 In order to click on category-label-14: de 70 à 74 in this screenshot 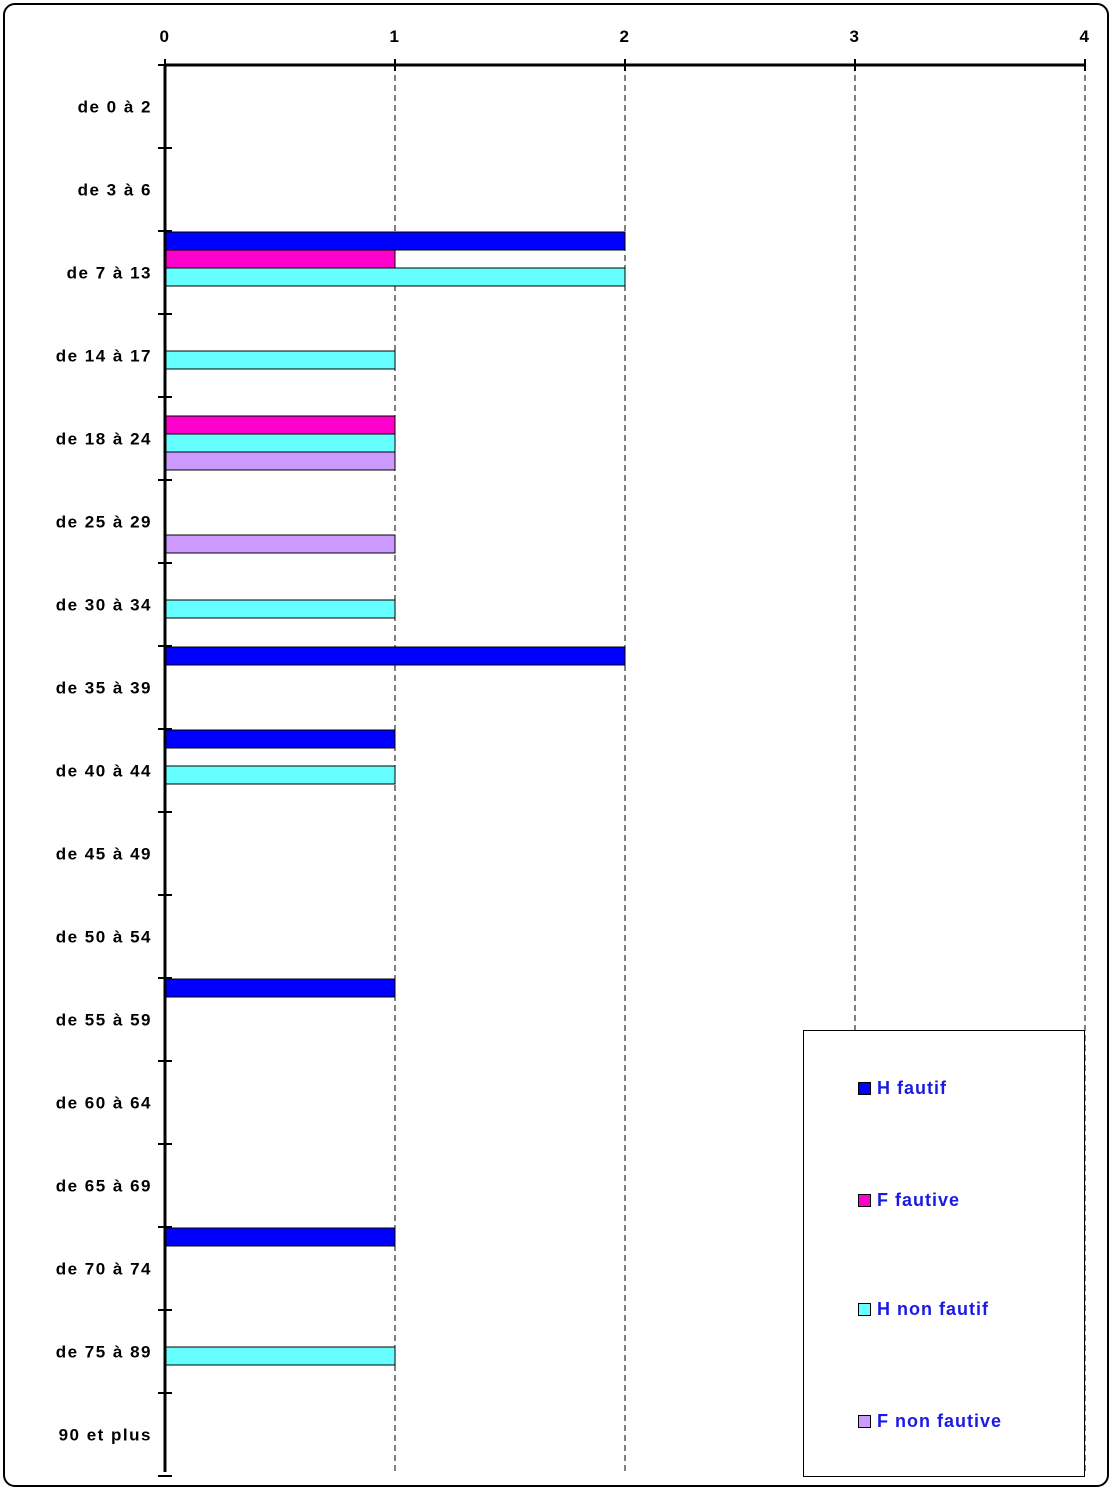, I will do `click(104, 1269)`.